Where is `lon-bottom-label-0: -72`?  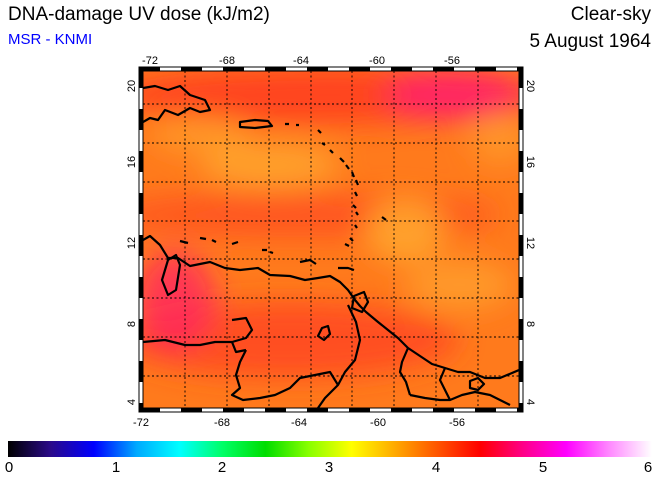 lon-bottom-label-0: -72 is located at coordinates (141, 423).